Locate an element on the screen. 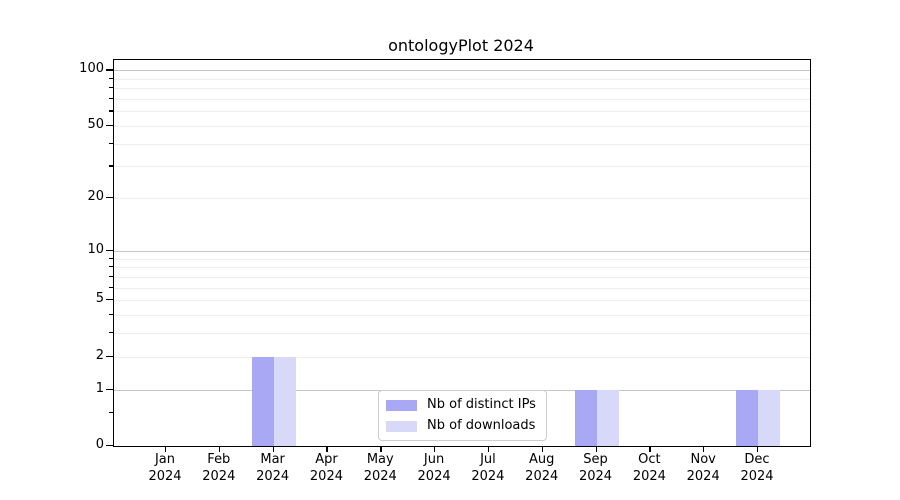  x-tick-month: Jan is located at coordinates (165, 459).